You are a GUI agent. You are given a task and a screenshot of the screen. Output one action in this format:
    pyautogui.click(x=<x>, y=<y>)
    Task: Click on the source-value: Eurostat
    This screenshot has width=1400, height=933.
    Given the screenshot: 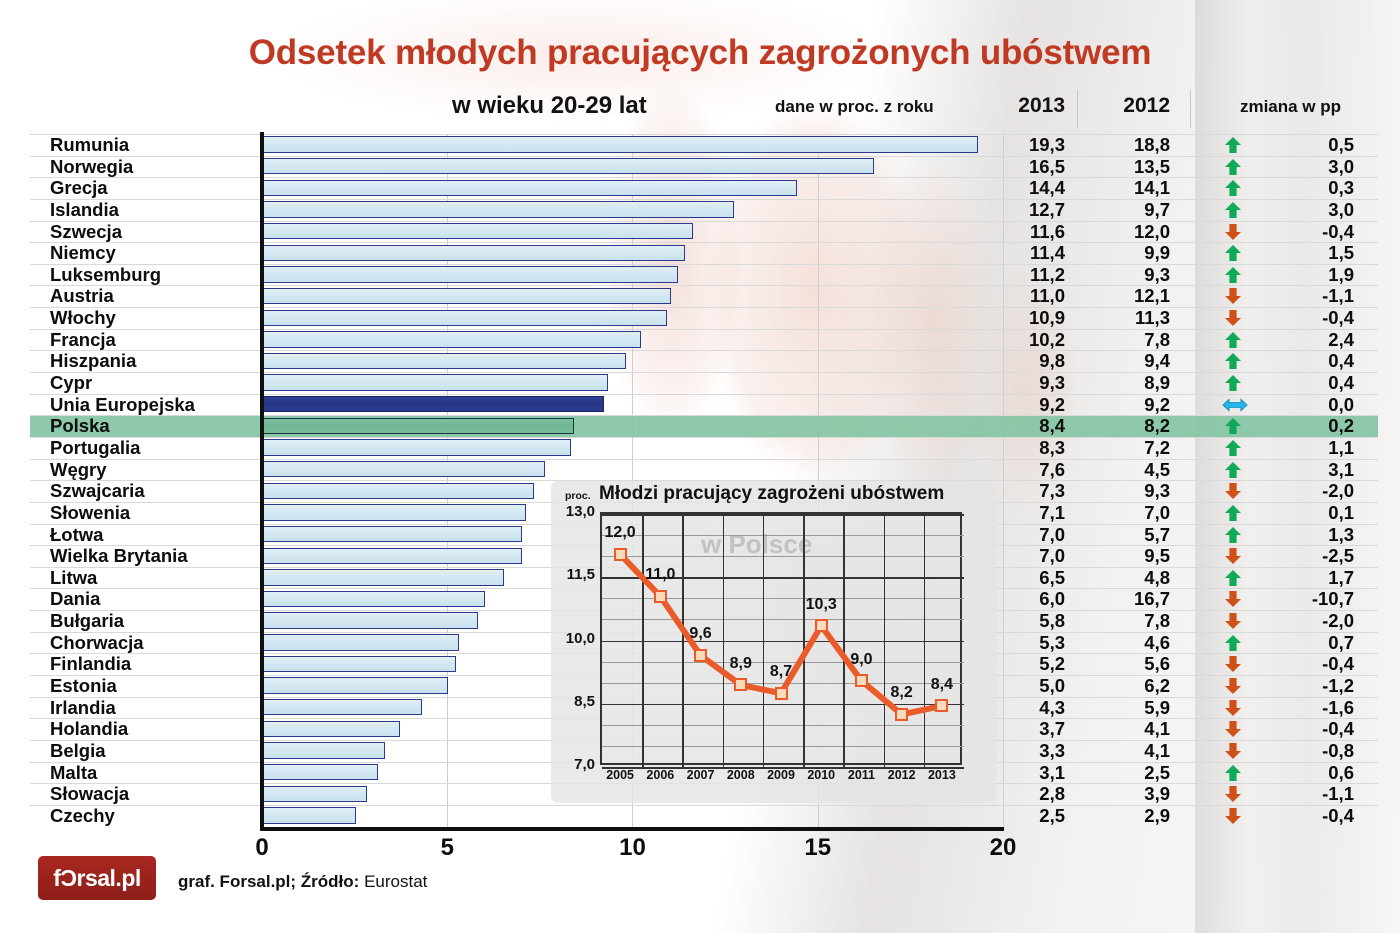 What is the action you would take?
    pyautogui.click(x=396, y=881)
    